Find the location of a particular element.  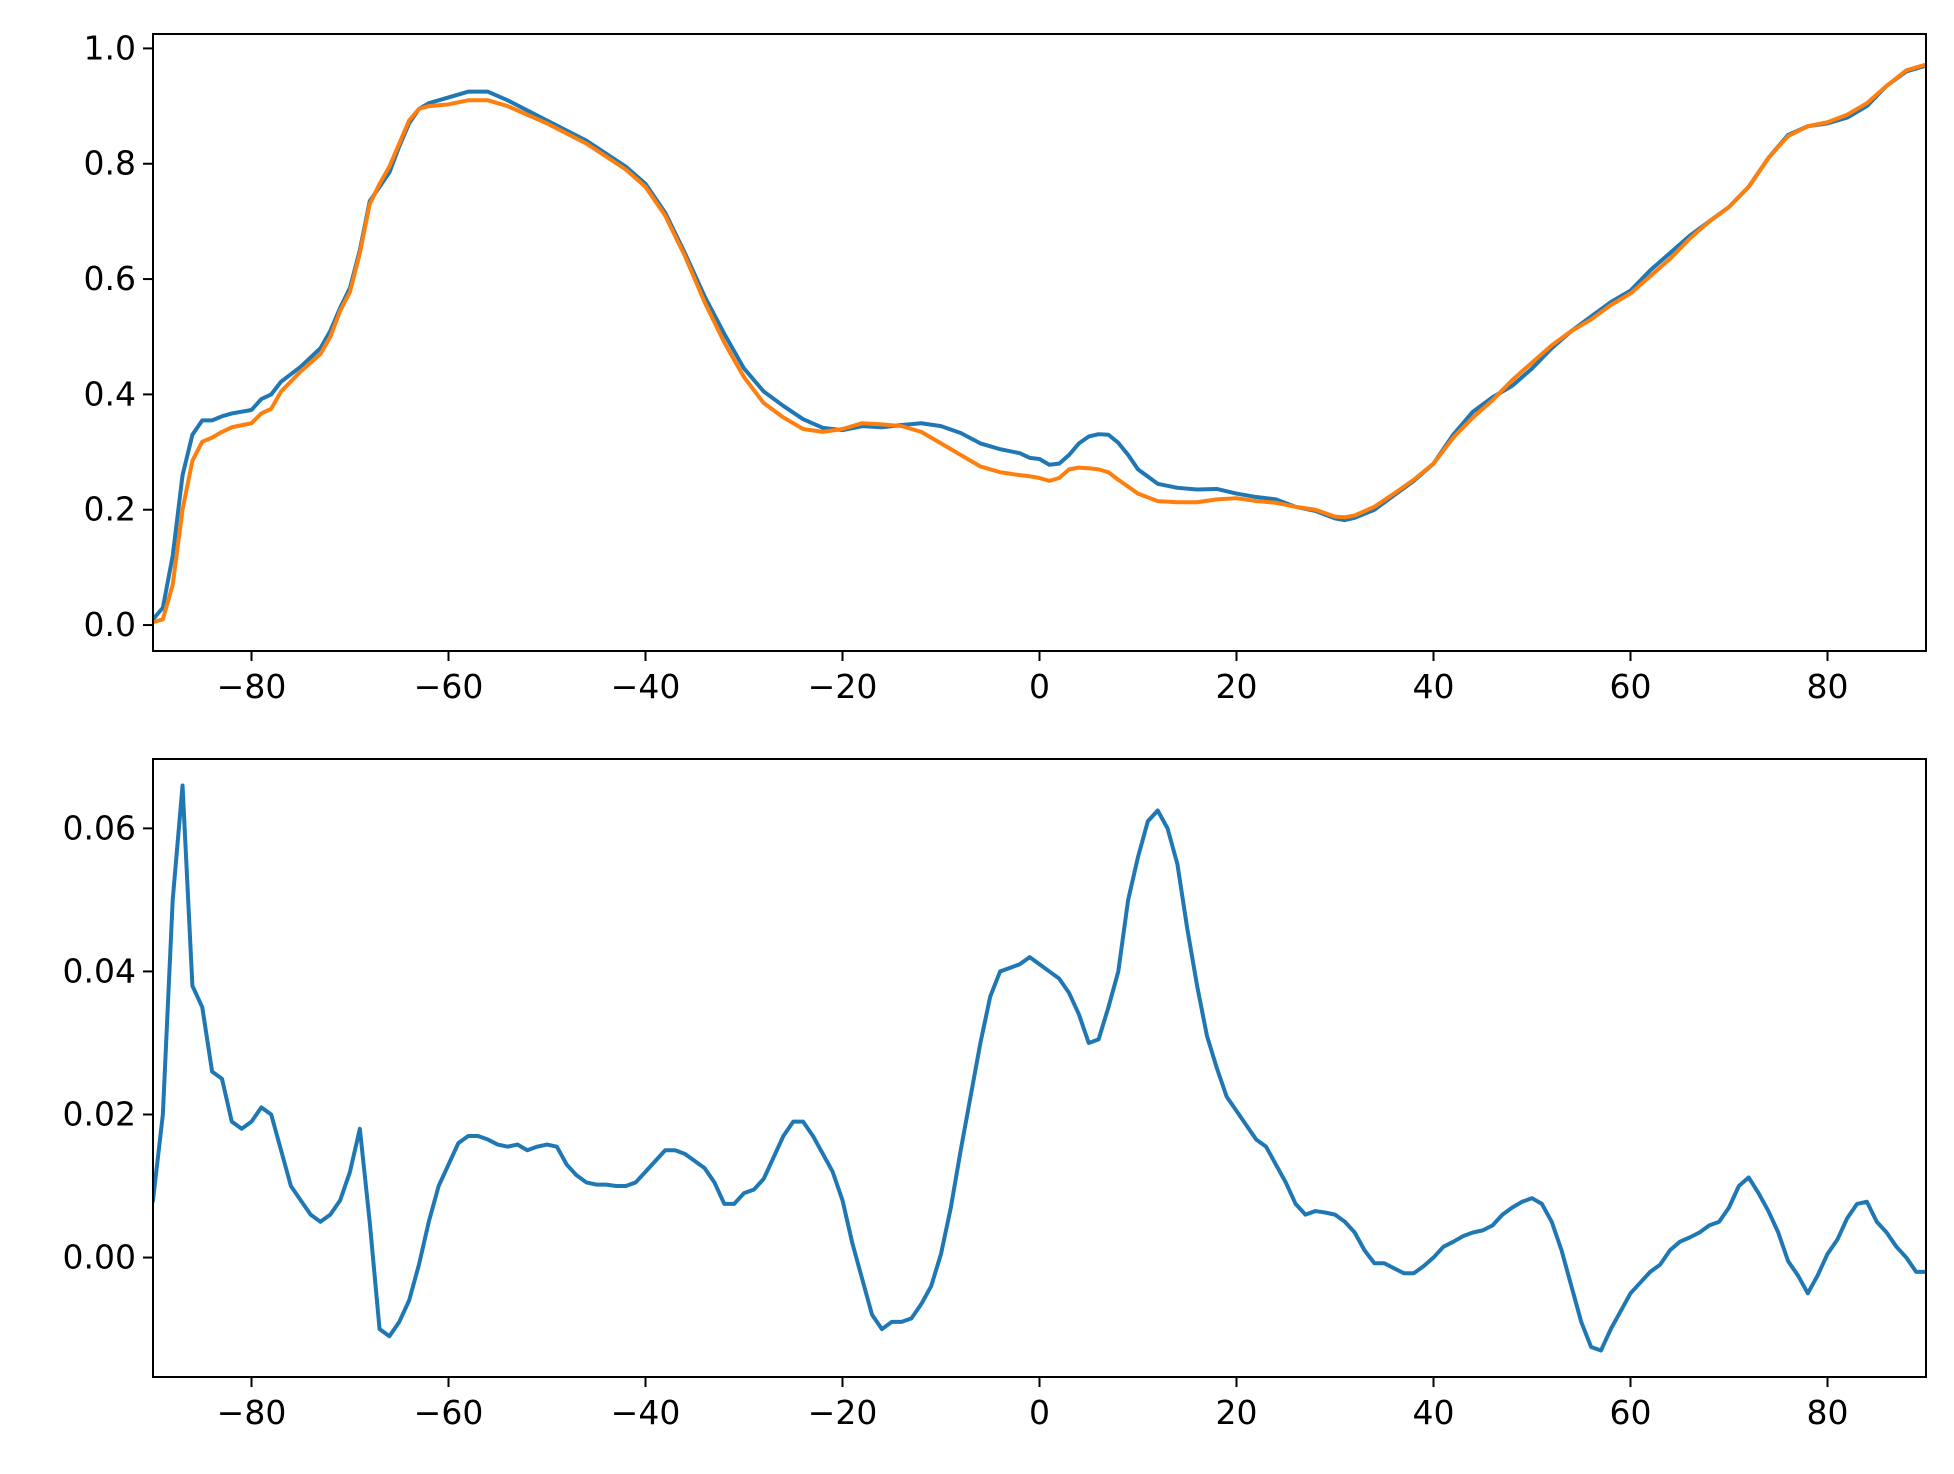

top-x-tick-label: −60 is located at coordinates (449, 686).